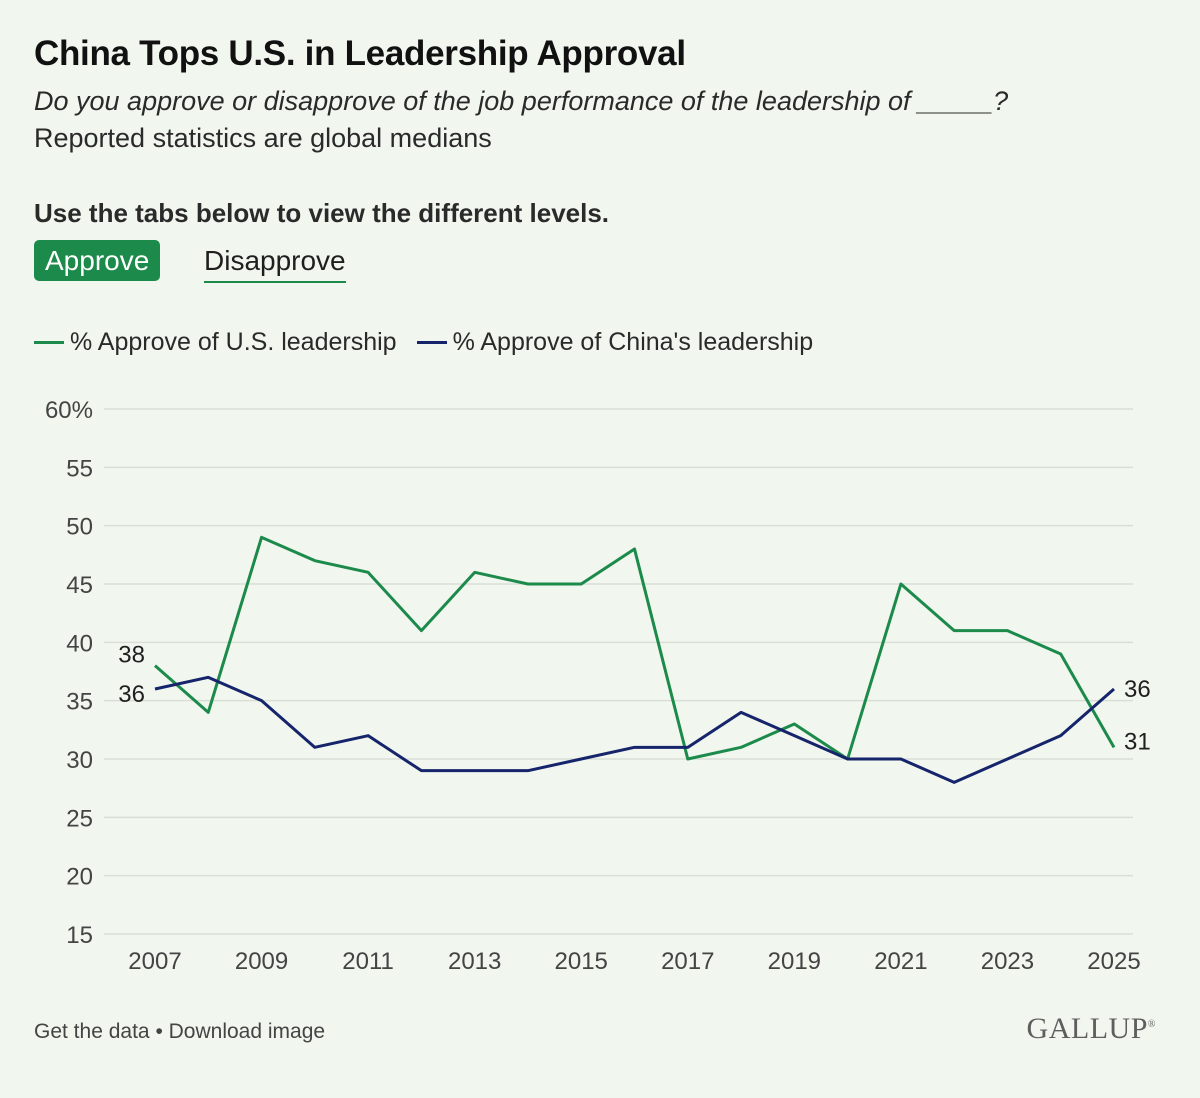 This screenshot has width=1200, height=1098. Describe the element at coordinates (360, 53) in the screenshot. I see `chart-title: China Tops U.S. in Leadership Approval` at that location.